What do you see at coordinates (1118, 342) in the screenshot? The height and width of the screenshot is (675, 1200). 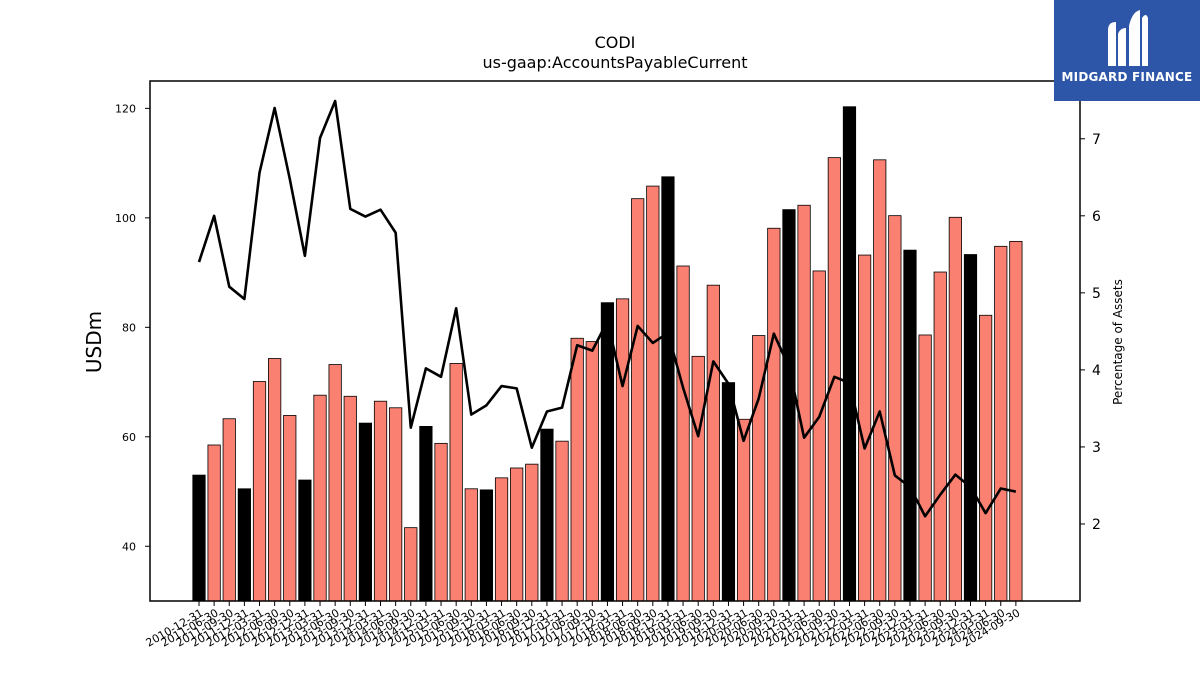 I see `y2-axis-label: Percentage of Assets` at bounding box center [1118, 342].